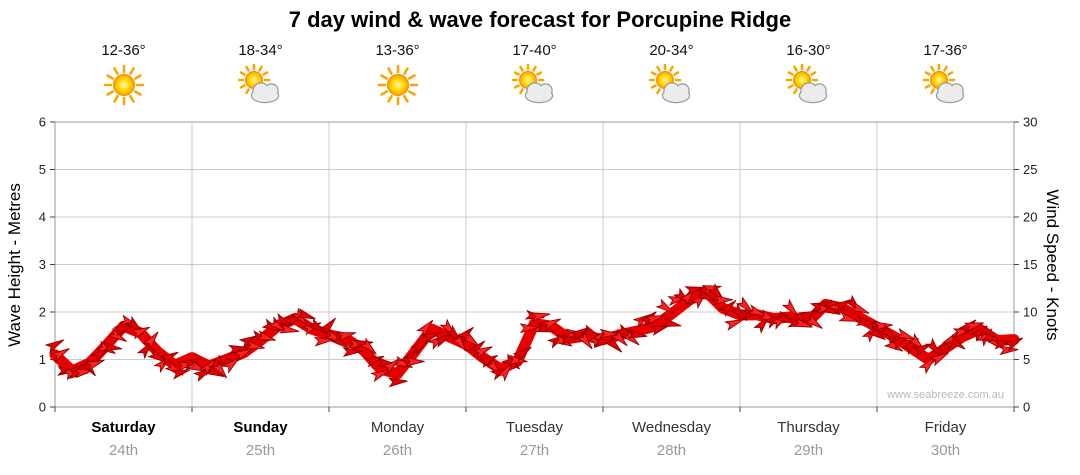 This screenshot has height=475, width=1080. I want to click on day-label-monday: Monday, so click(397, 427).